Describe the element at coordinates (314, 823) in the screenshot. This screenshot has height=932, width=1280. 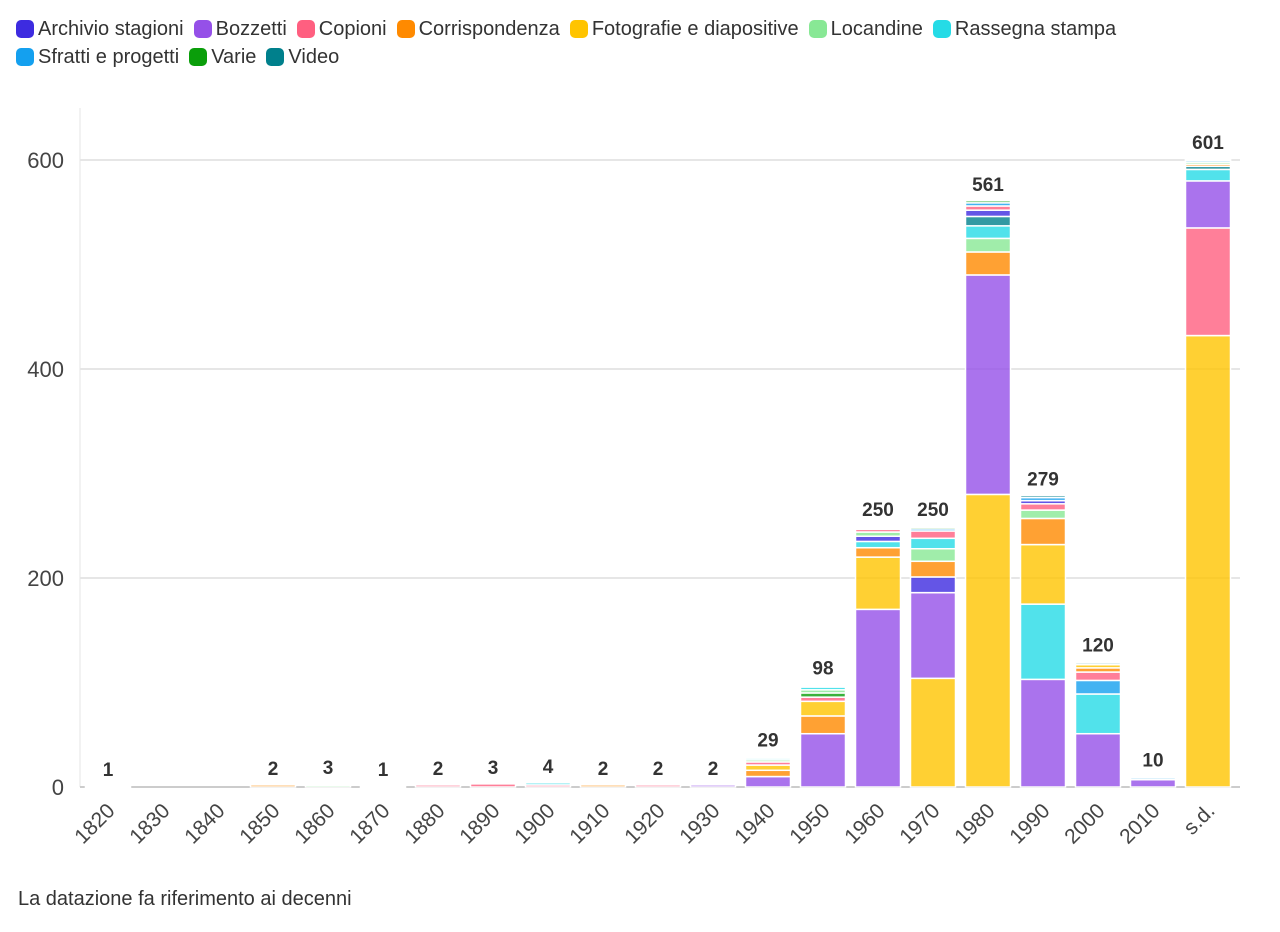
I see `x-tick-label: 1860` at that location.